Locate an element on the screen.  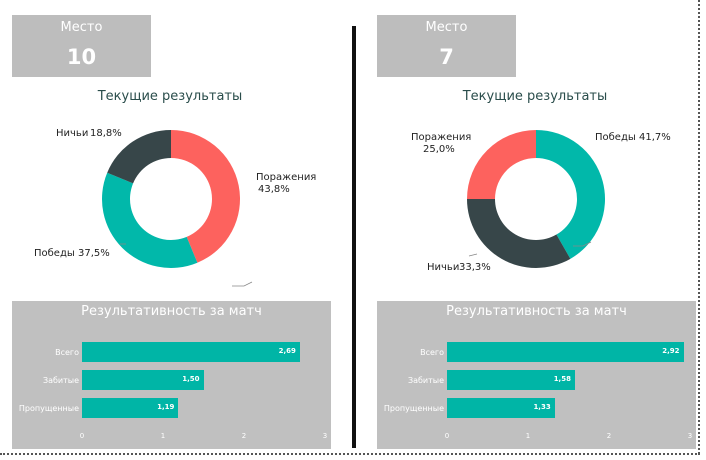
place-value: 7 is located at coordinates (446, 57).